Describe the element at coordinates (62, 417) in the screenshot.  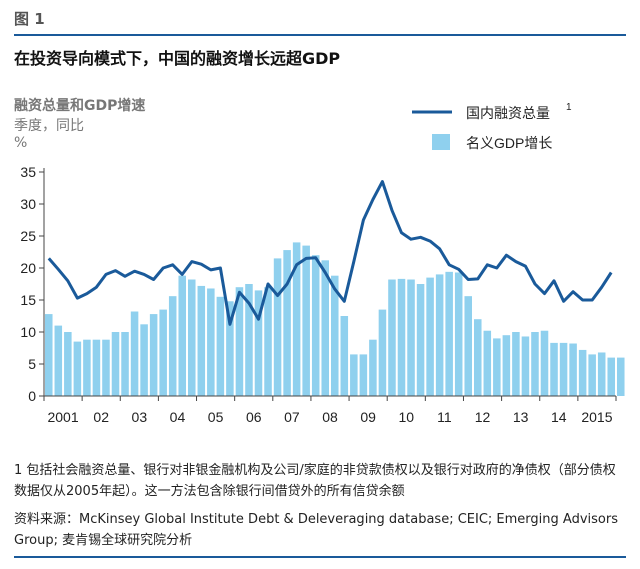
I see `x-tick-label: 2001` at that location.